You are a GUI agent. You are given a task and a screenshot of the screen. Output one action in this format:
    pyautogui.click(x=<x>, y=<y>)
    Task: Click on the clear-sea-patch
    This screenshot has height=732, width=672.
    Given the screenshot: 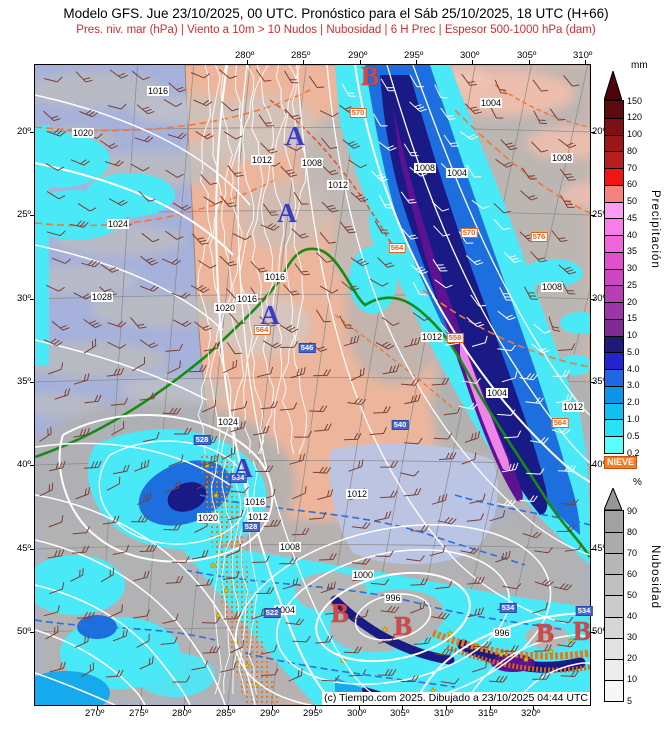 What is the action you would take?
    pyautogui.click(x=413, y=503)
    